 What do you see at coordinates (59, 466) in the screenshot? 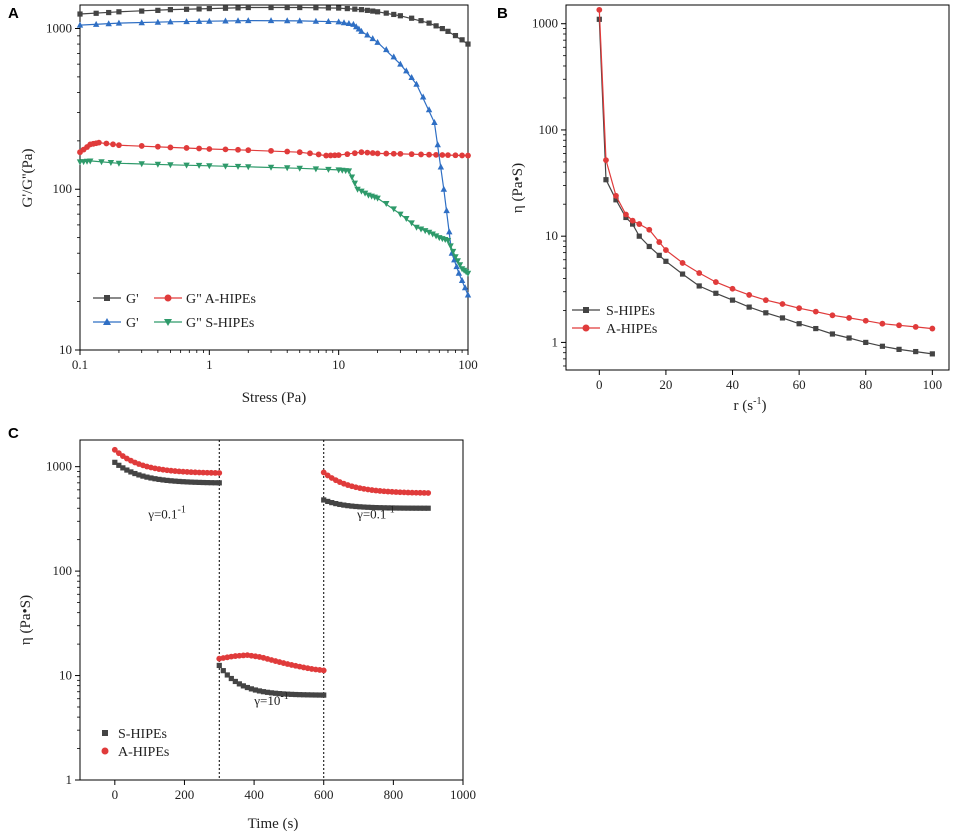
I see `y-tick-label: 1000` at bounding box center [59, 466].